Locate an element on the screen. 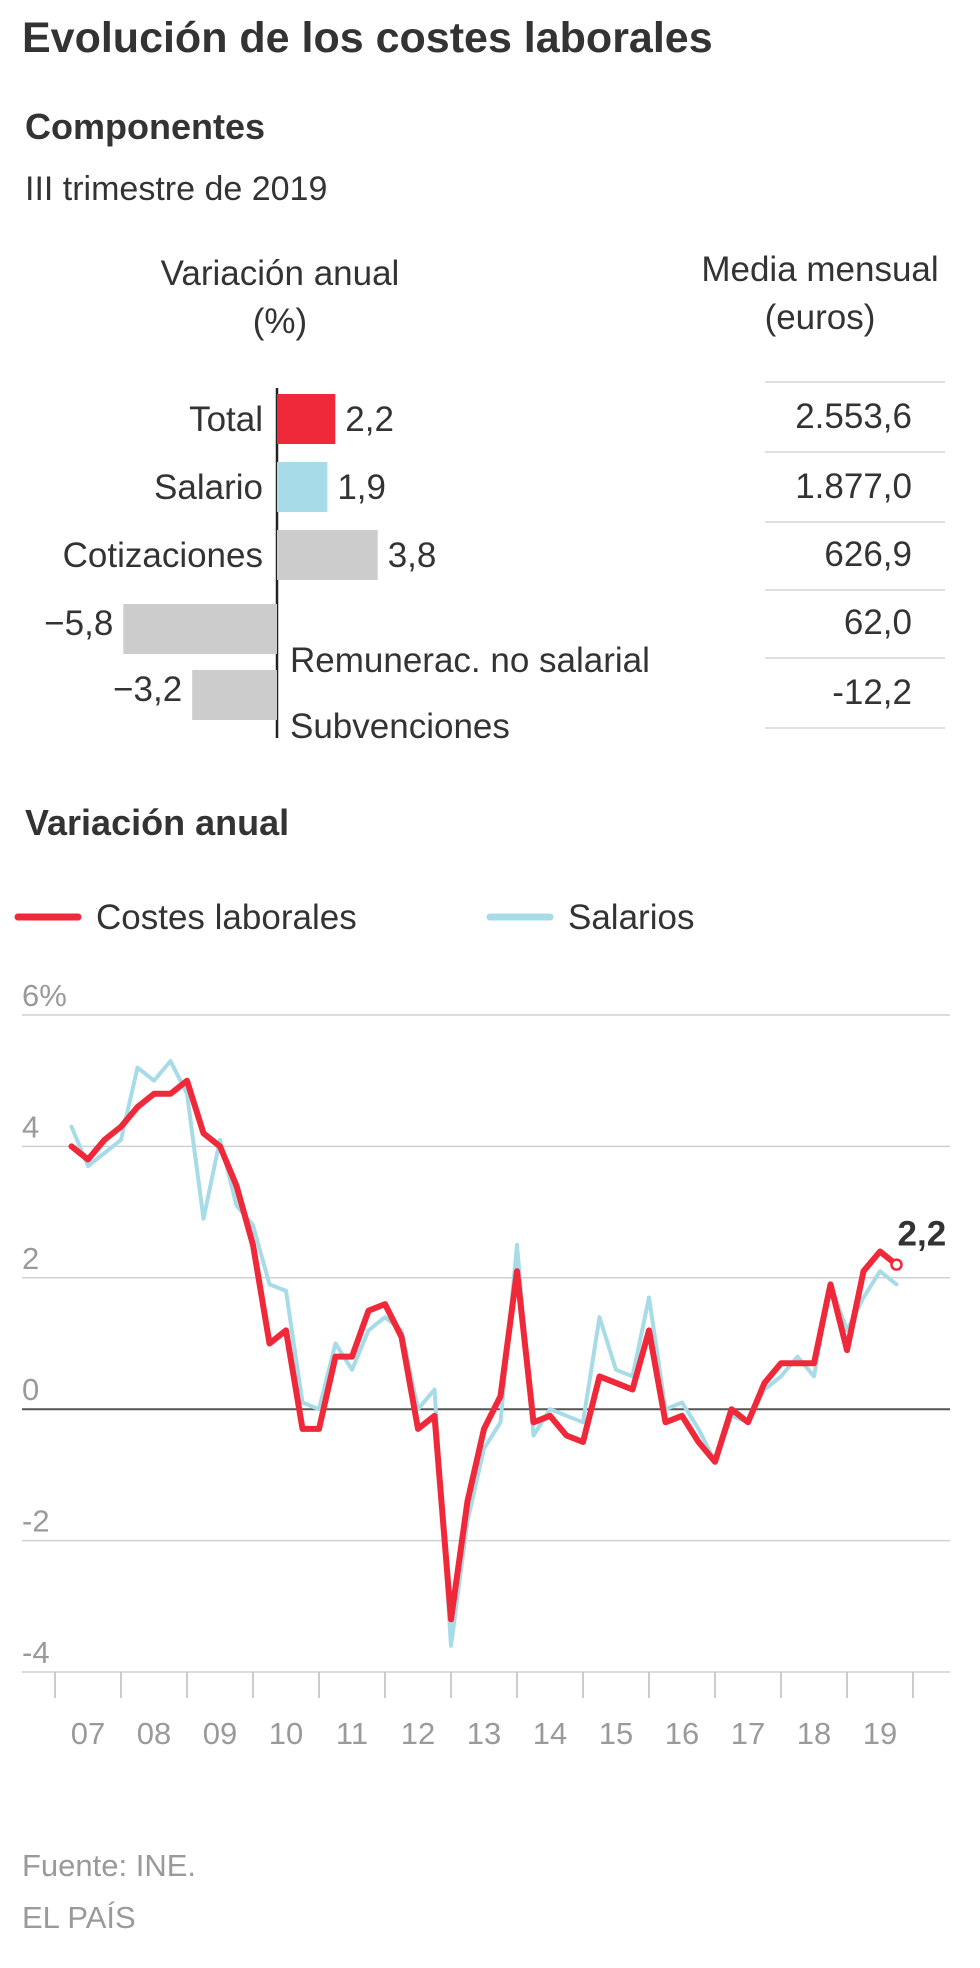 Image resolution: width=980 pixels, height=1968 pixels. x-tick-label: 17 is located at coordinates (748, 1733).